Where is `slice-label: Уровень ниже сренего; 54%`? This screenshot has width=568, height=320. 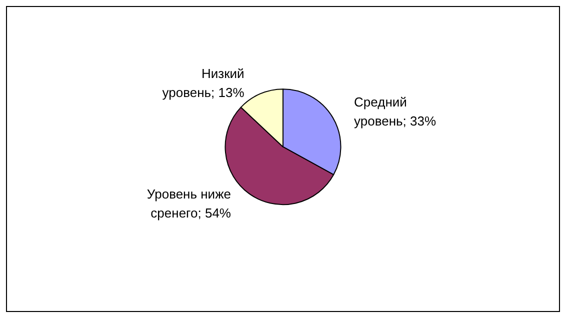
slice-label: Уровень ниже сренего; 54% is located at coordinates (189, 203).